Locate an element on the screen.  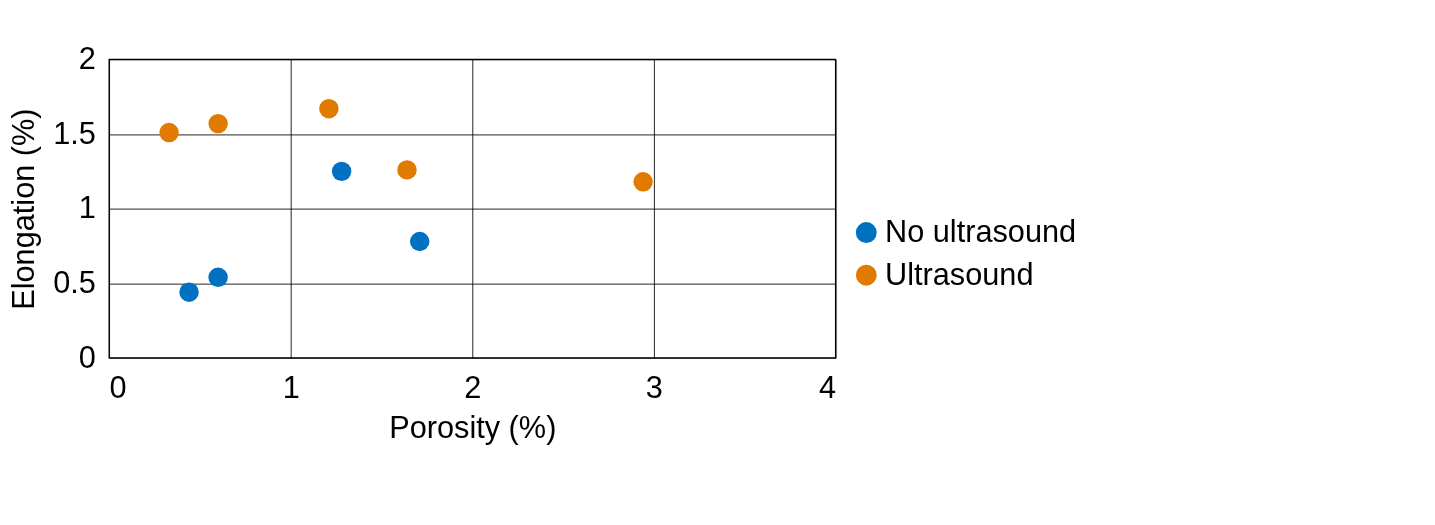
legend-label: No ultrasound is located at coordinates (981, 231).